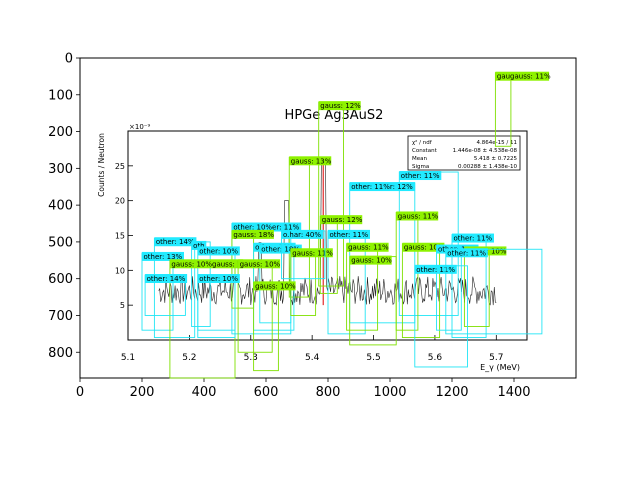  What do you see at coordinates (496, 358) in the screenshot?
I see `inner-x-tick-label: 5.7` at bounding box center [496, 358].